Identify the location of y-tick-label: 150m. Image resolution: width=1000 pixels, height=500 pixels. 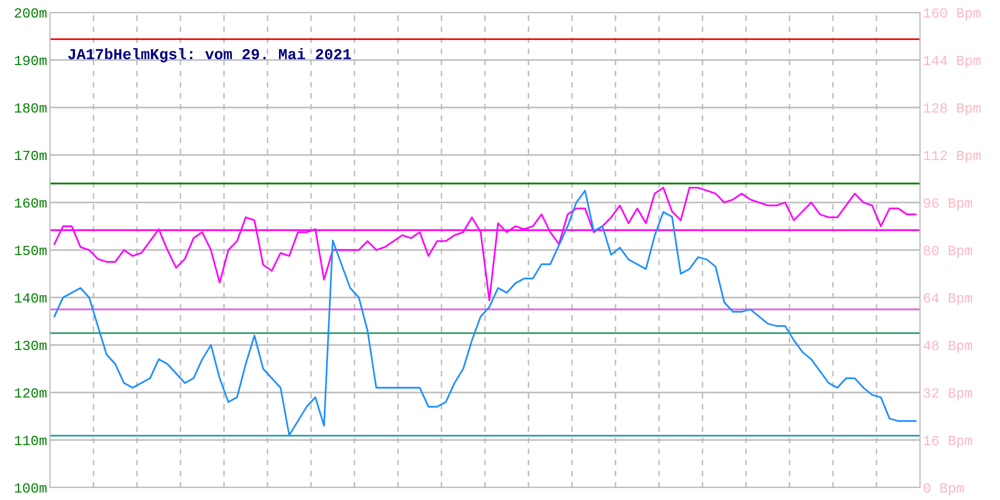
(30, 251).